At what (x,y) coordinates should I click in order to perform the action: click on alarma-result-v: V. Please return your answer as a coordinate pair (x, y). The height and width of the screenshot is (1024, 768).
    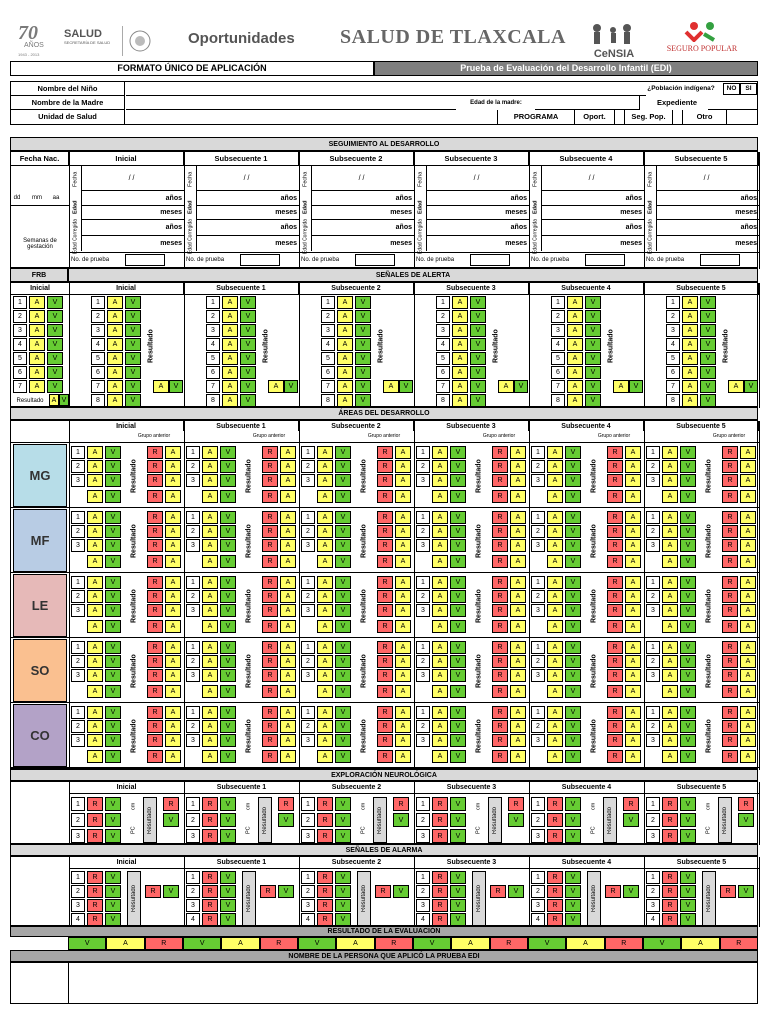
    Looking at the image, I should click on (286, 891).